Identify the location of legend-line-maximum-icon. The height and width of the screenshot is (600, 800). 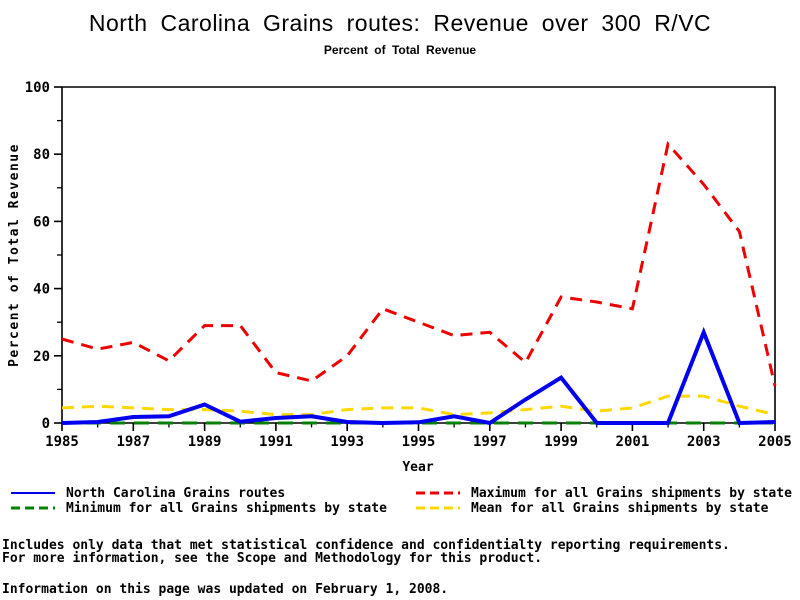
(438, 493).